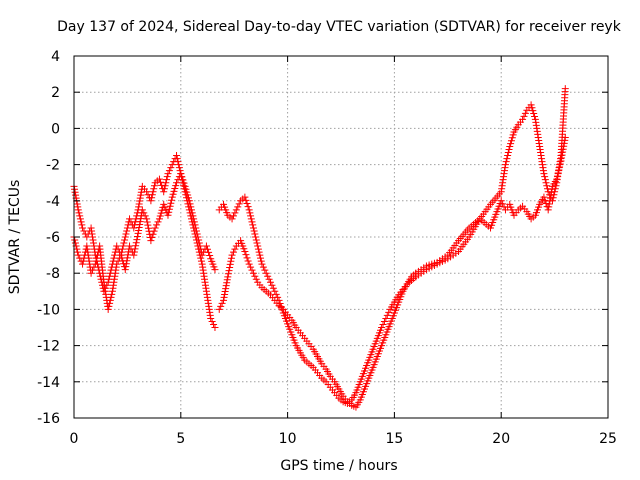 The width and height of the screenshot is (640, 480). Describe the element at coordinates (55, 129) in the screenshot. I see `y-tick-label: 0` at that location.